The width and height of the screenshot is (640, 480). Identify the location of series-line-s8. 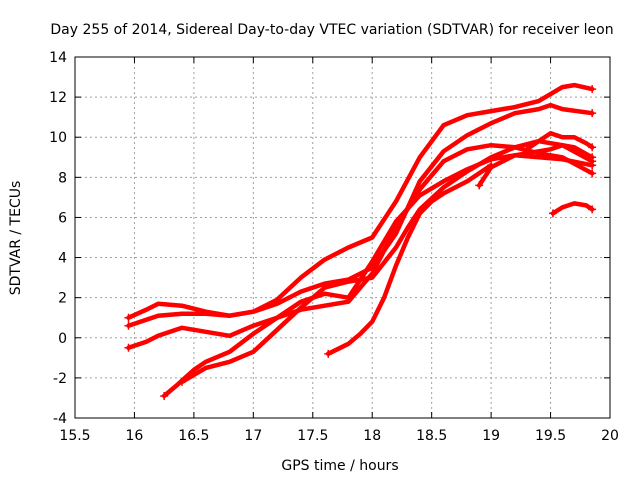
(559, 141).